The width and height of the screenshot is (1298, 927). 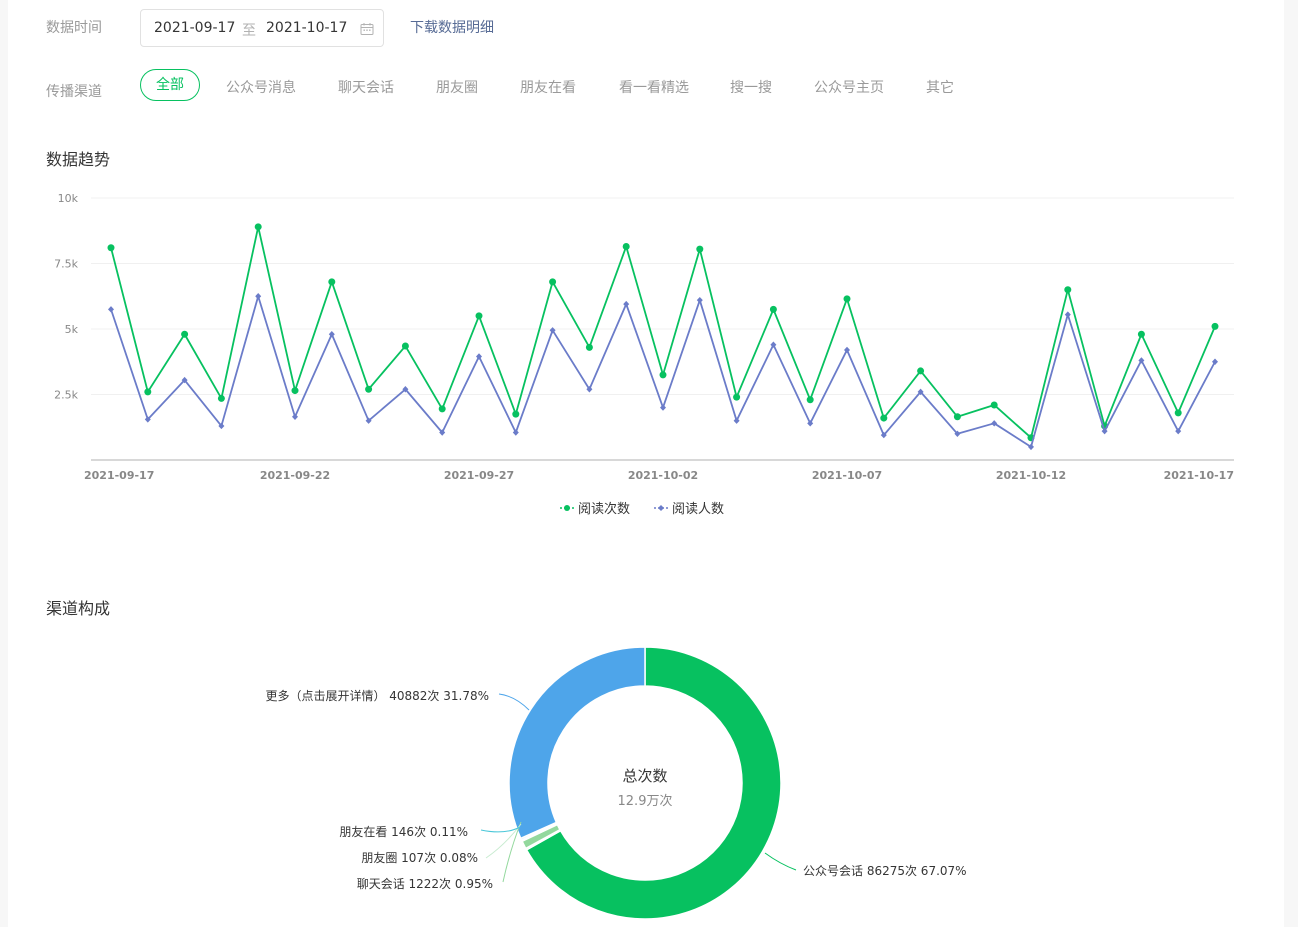 I want to click on trend-title: 数据趋势, so click(x=78, y=159).